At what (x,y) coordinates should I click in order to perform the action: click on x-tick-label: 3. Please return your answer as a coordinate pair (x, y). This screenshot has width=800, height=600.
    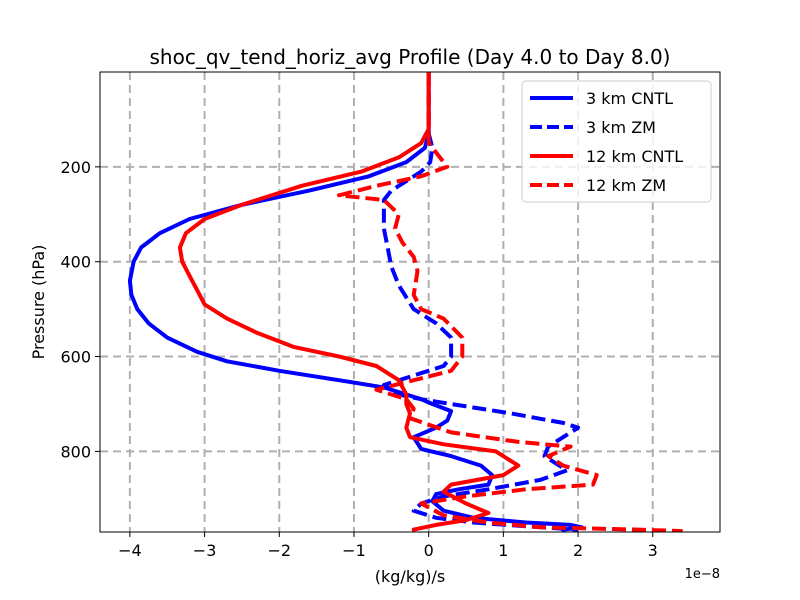
    Looking at the image, I should click on (653, 550).